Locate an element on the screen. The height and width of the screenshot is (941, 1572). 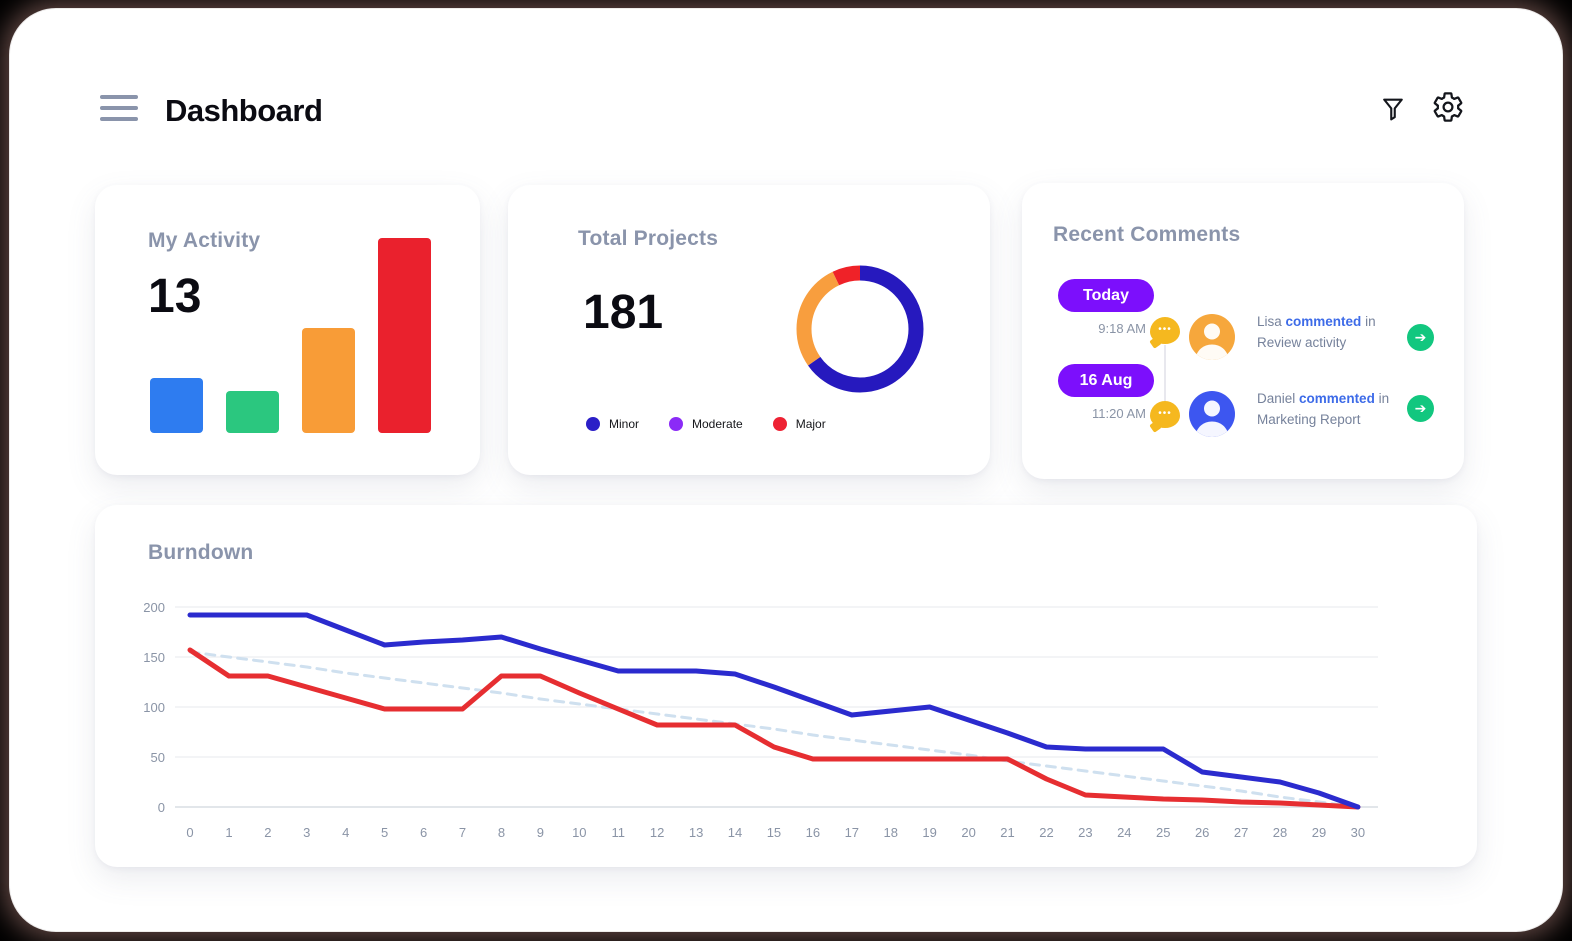
burndown-ideal-dashed is located at coordinates (774, 729).